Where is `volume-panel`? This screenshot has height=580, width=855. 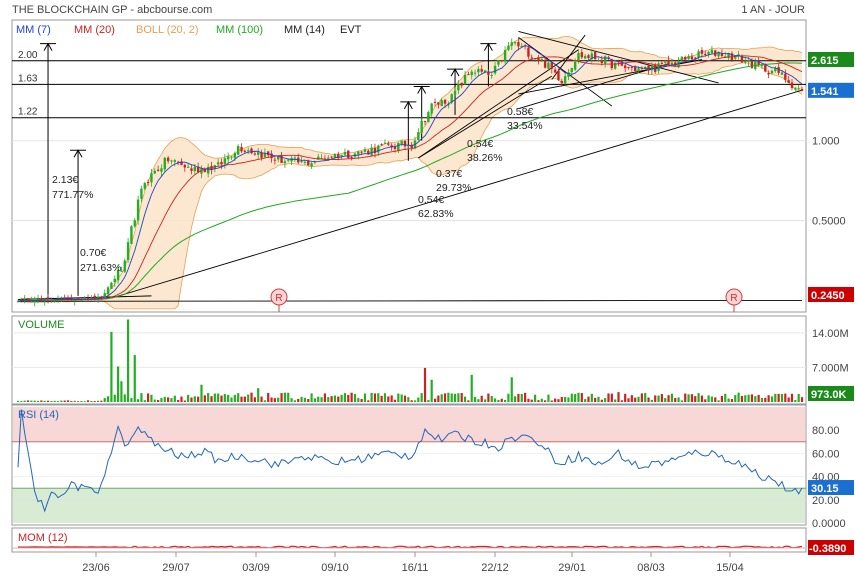 volume-panel is located at coordinates (409, 360).